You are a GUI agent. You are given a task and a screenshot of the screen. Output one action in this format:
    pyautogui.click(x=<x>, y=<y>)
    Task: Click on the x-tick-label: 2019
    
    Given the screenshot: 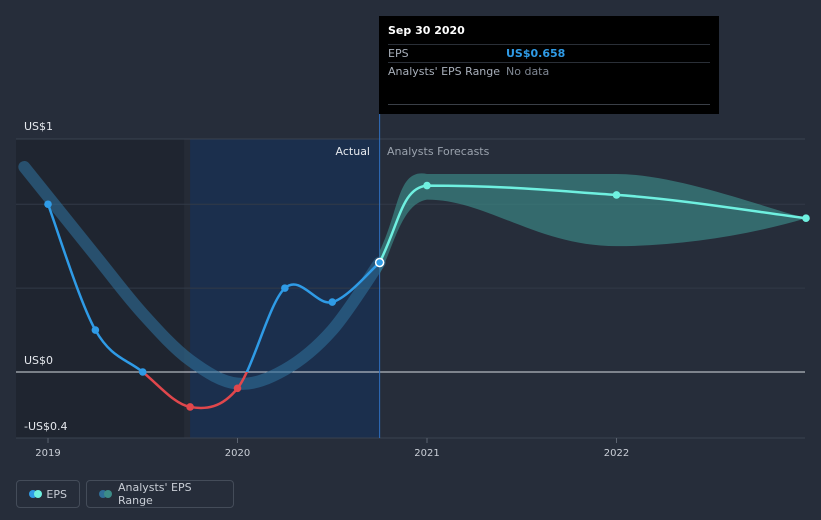 What is the action you would take?
    pyautogui.click(x=47, y=453)
    